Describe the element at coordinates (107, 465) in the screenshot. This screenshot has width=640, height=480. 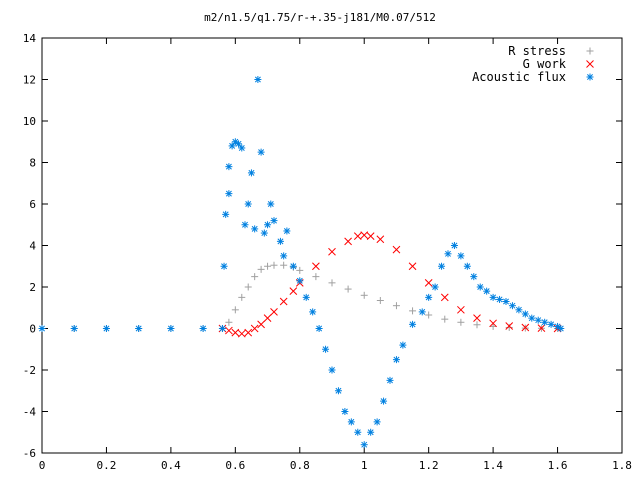
I see `x-tick-label: 0.2` at that location.